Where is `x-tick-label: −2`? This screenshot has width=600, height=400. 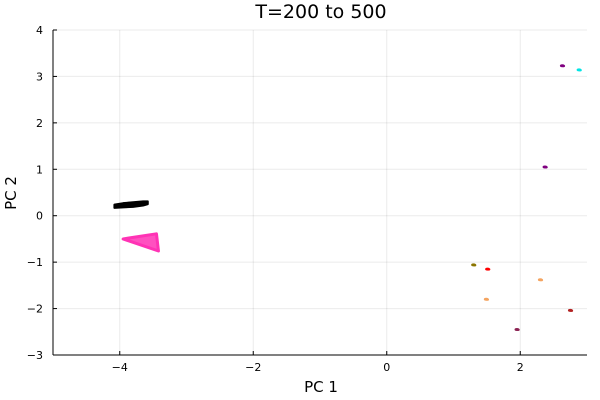
x-tick-label: −2 is located at coordinates (253, 367).